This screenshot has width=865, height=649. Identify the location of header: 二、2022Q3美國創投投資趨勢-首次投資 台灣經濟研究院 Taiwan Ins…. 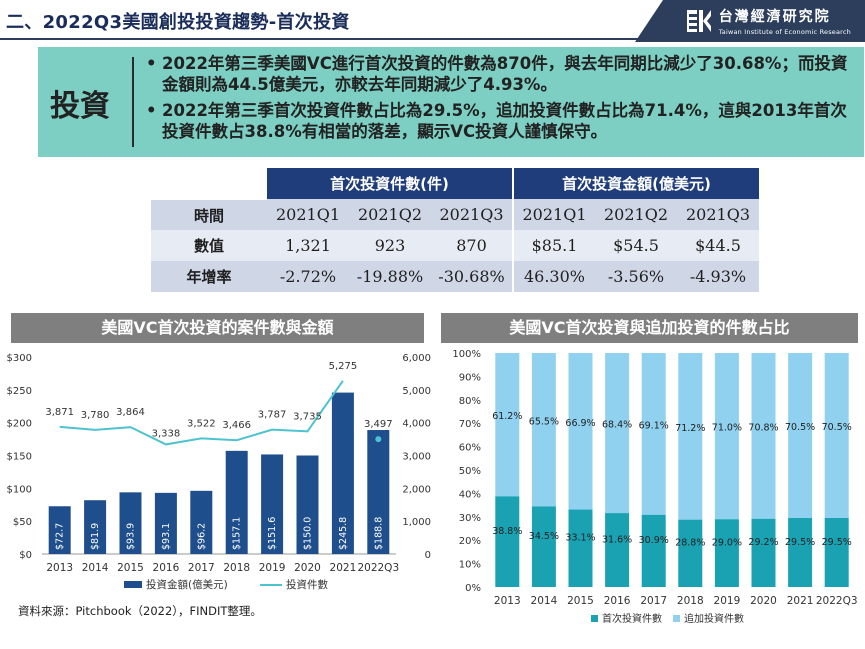
(432, 21).